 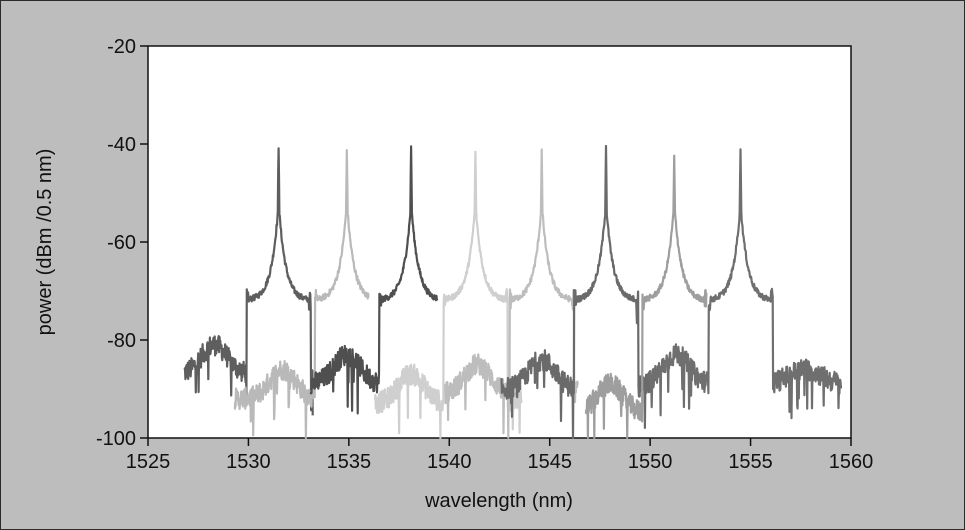 I want to click on x-tick-label-1530: 1530, so click(x=248, y=462).